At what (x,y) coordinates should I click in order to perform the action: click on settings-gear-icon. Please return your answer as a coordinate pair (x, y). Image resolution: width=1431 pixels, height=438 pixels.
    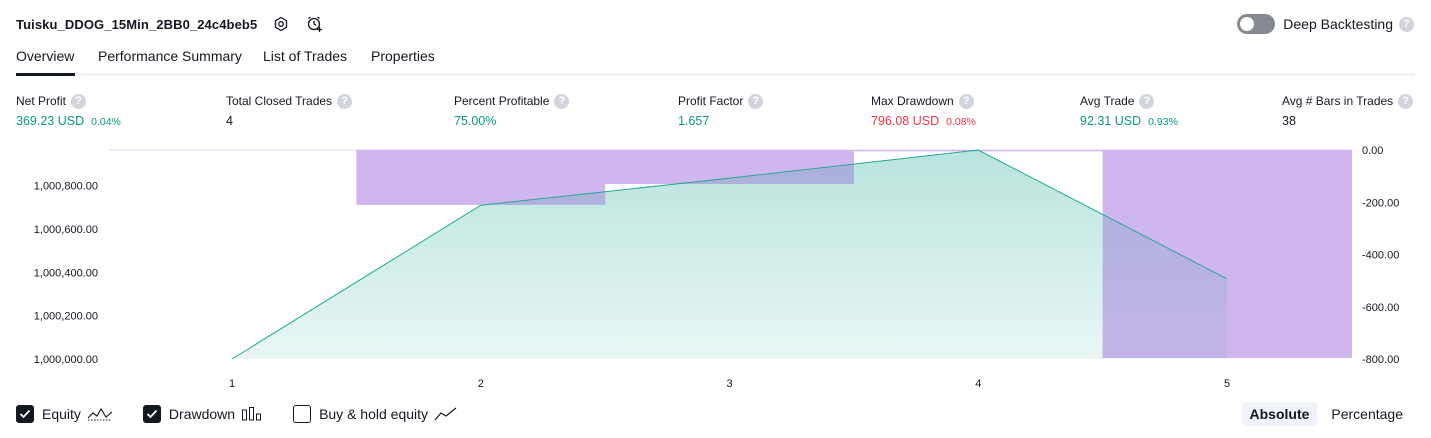
    Looking at the image, I should click on (281, 24).